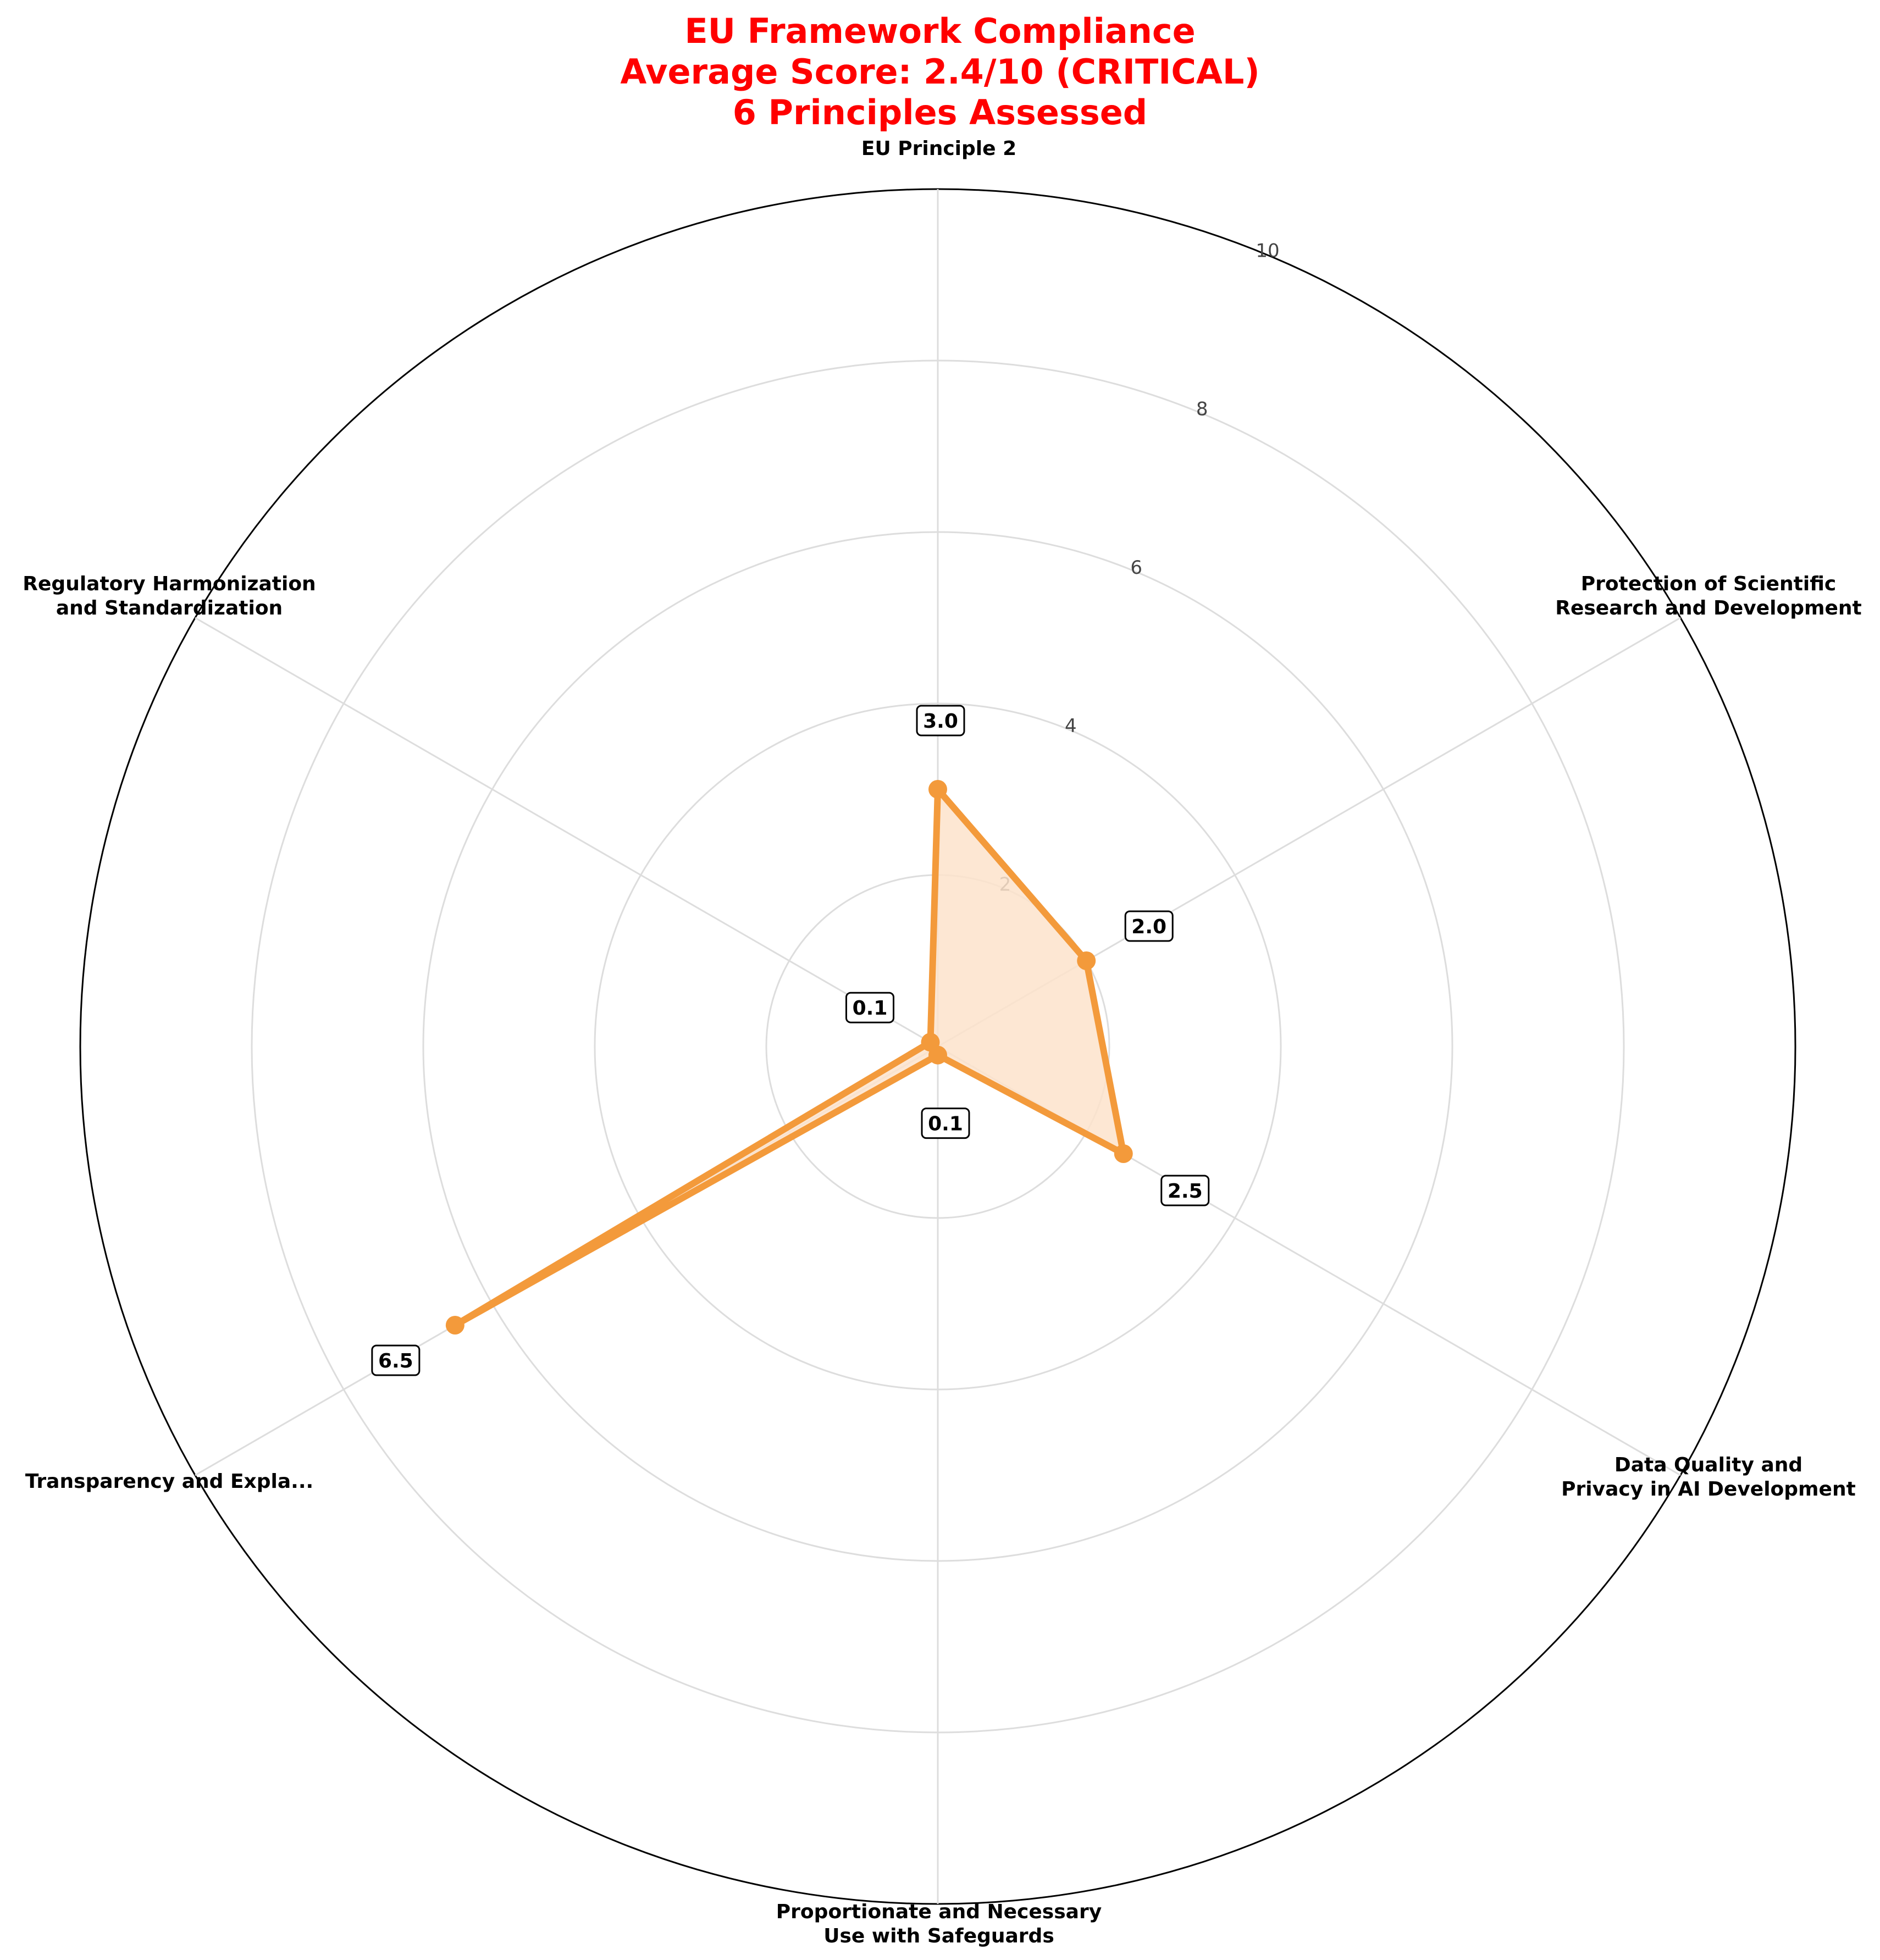 The width and height of the screenshot is (1880, 1960). Describe the element at coordinates (1708, 1465) in the screenshot. I see `category-label-line: Data Quality and` at that location.